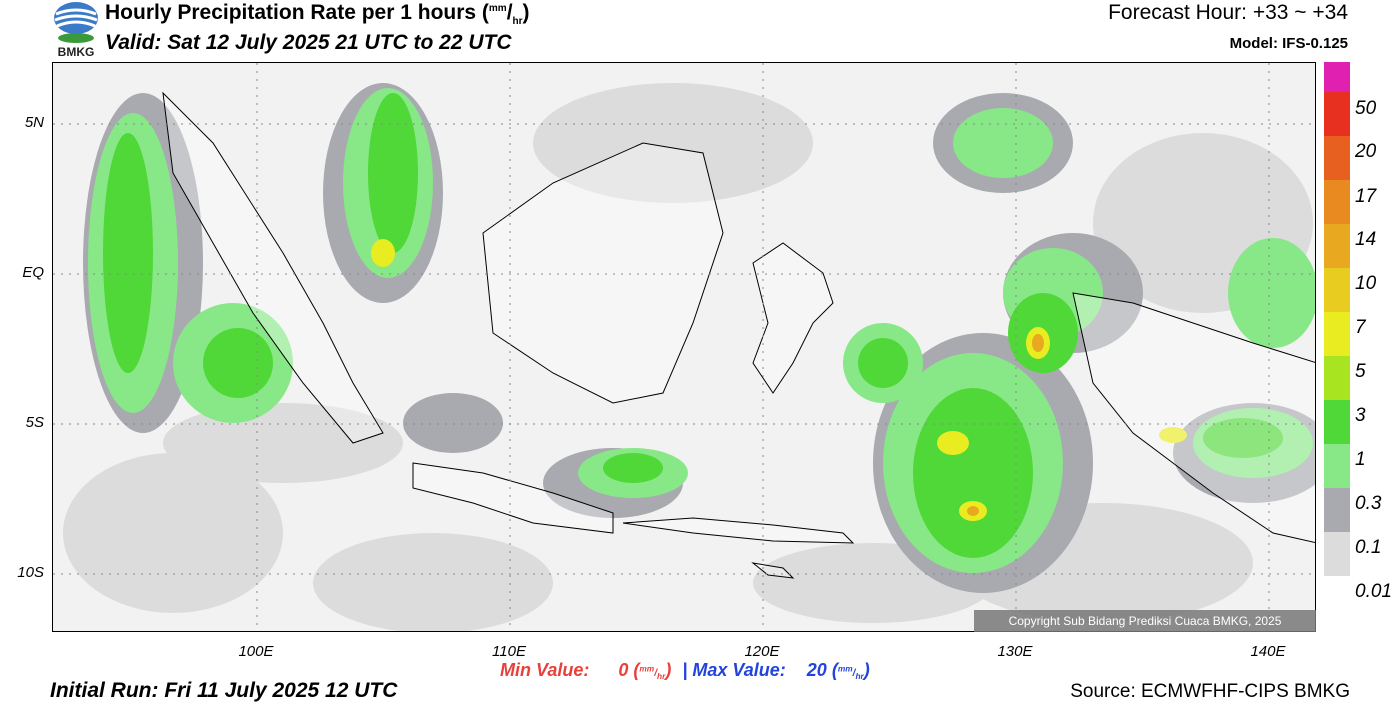 The image size is (1400, 709). Describe the element at coordinates (33, 272) in the screenshot. I see `lat-label-eq: EQ` at that location.